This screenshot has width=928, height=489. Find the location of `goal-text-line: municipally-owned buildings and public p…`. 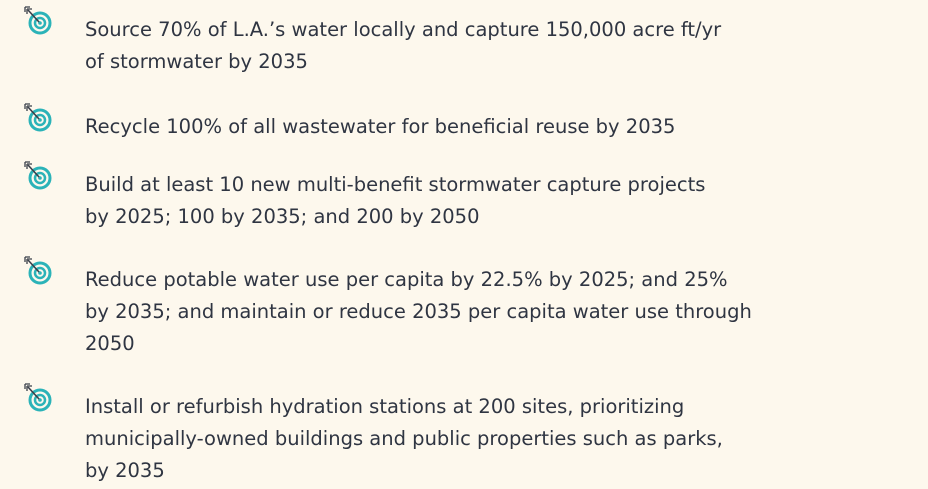

goal-text-line: municipally-owned buildings and public p… is located at coordinates (404, 438).